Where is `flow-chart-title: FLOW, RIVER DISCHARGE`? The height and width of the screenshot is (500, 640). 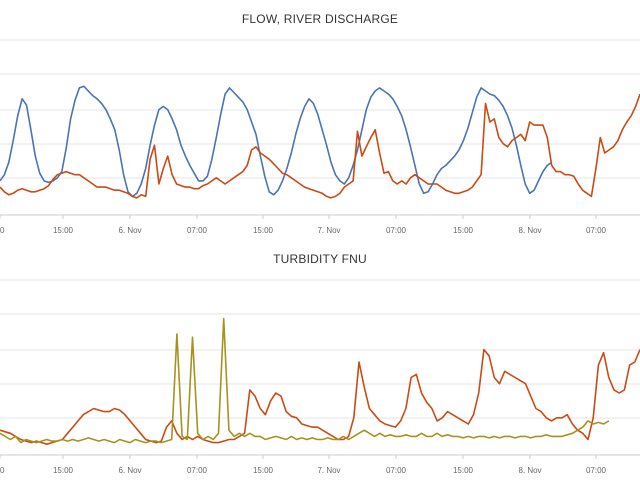
flow-chart-title: FLOW, RIVER DISCHARGE is located at coordinates (320, 19).